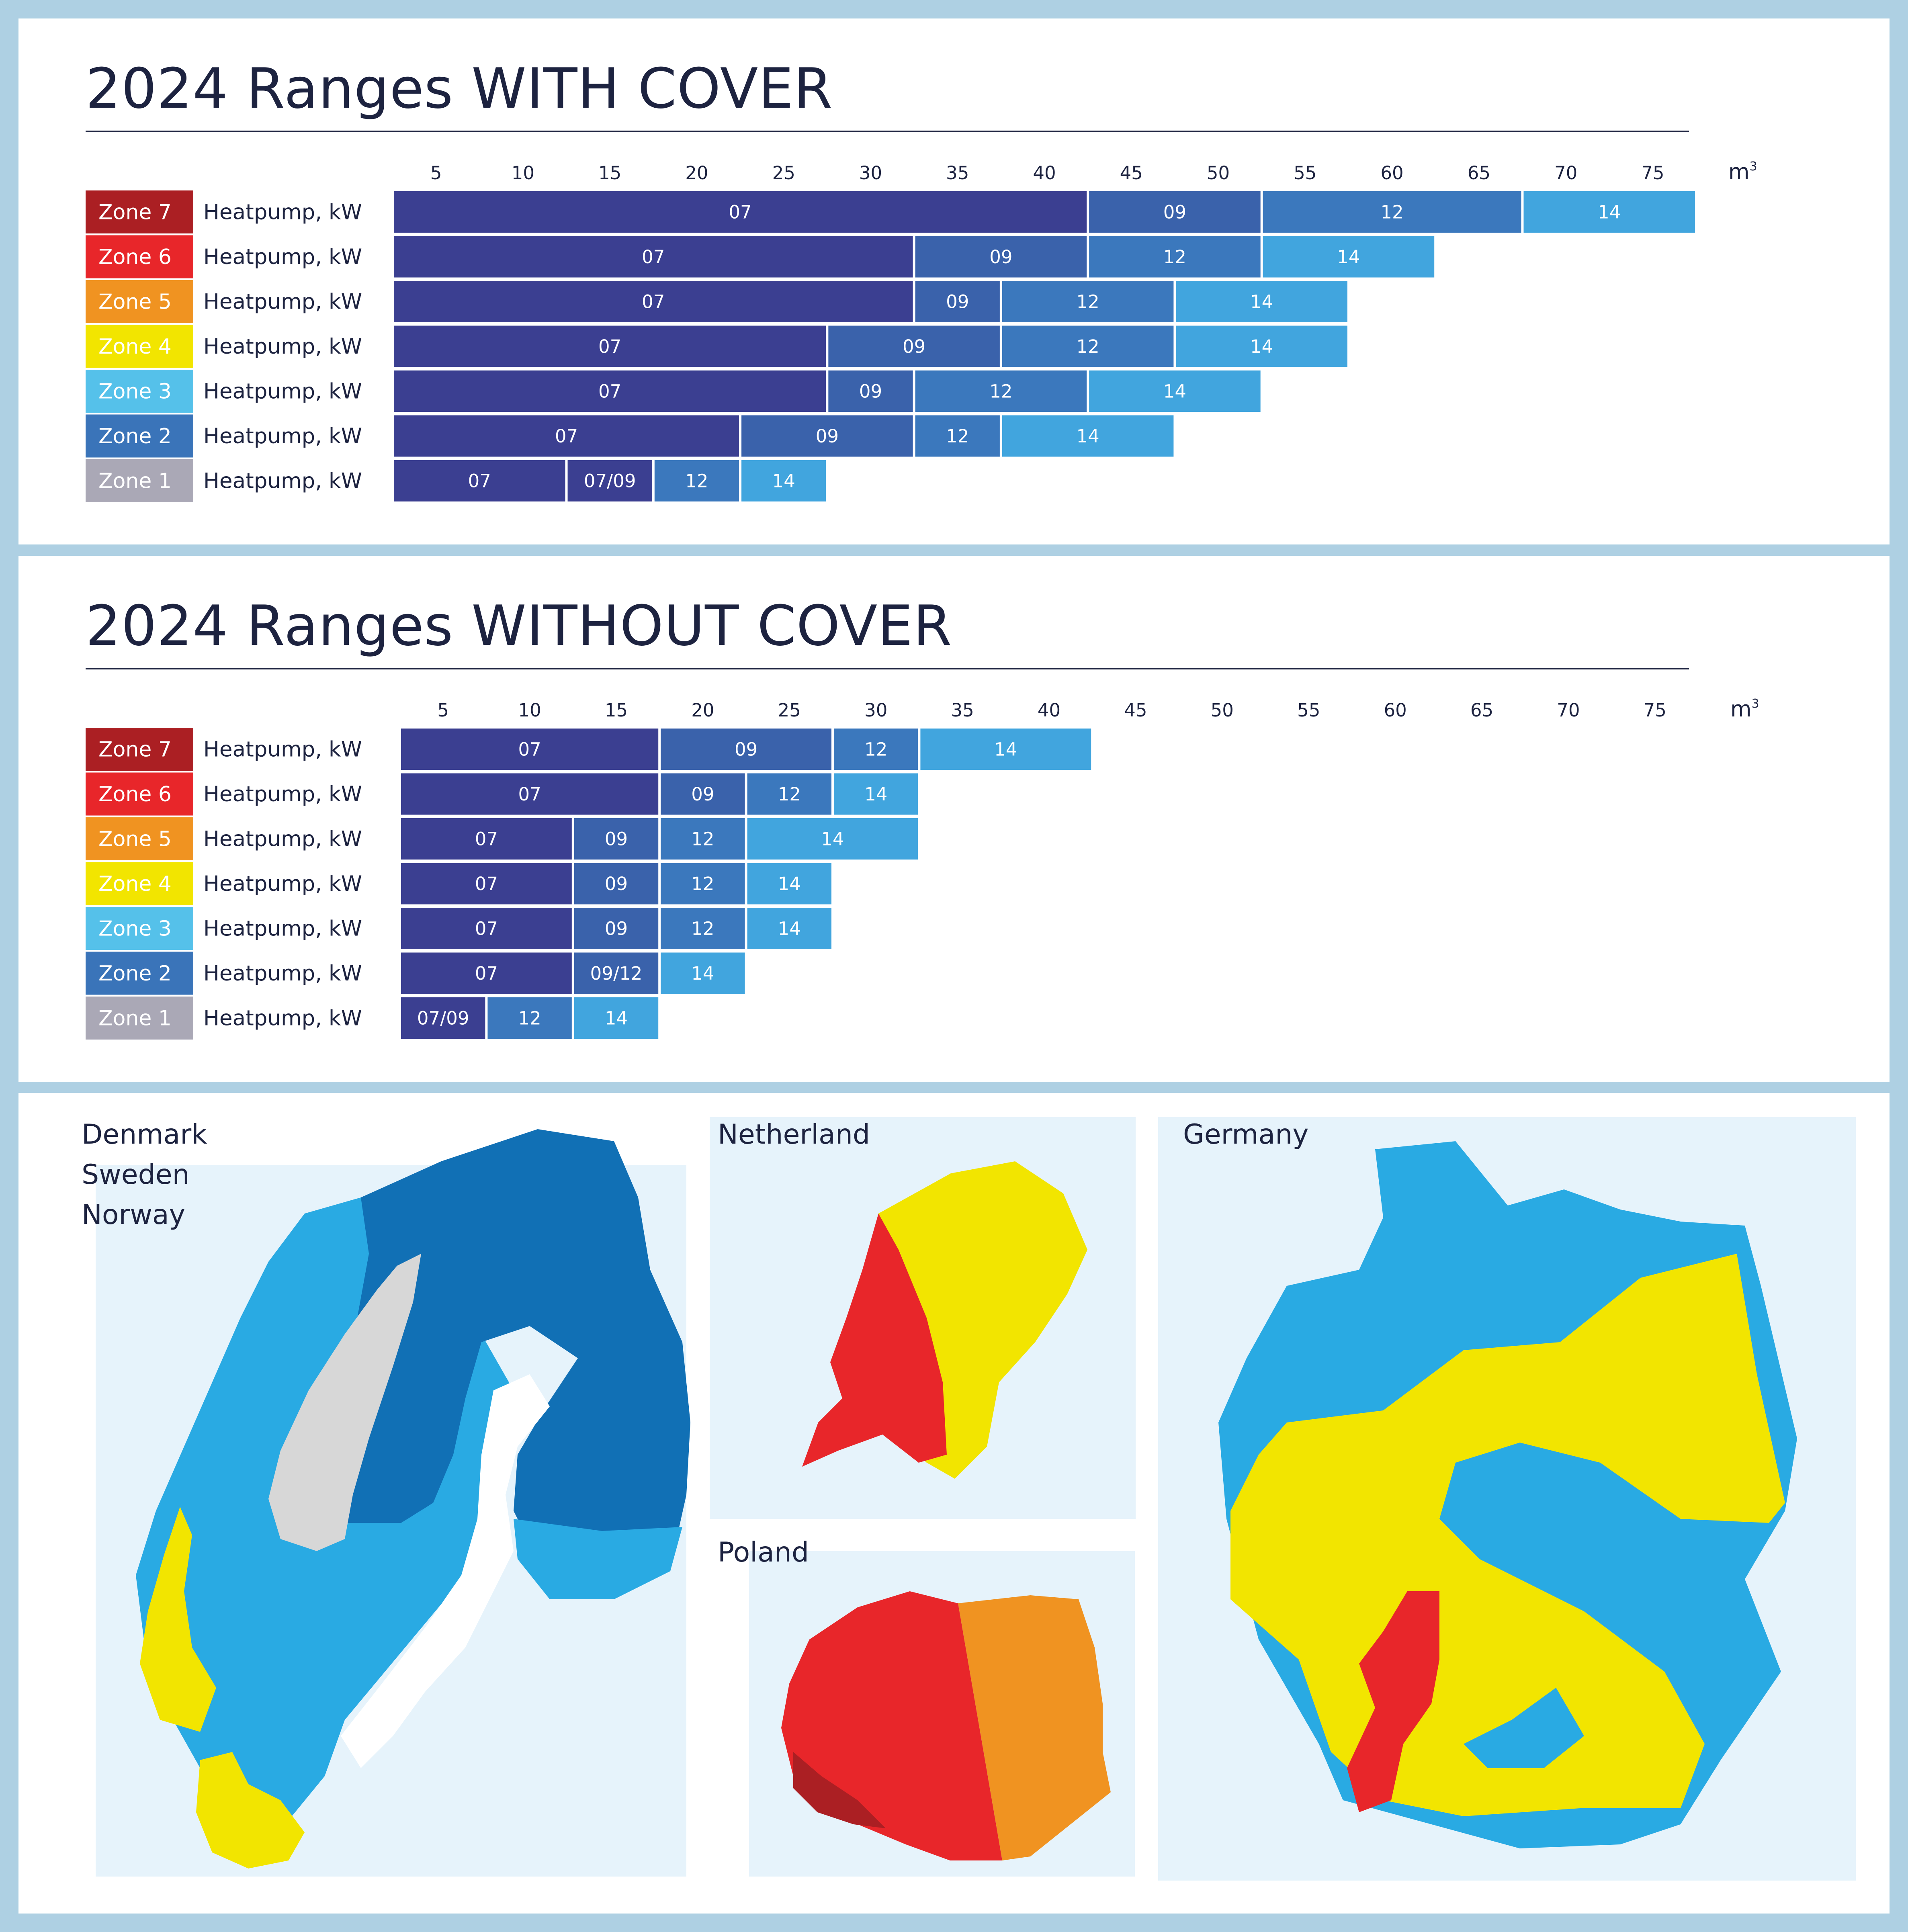 Image resolution: width=1908 pixels, height=1932 pixels. I want to click on map-title-line: Norway, so click(133, 1215).